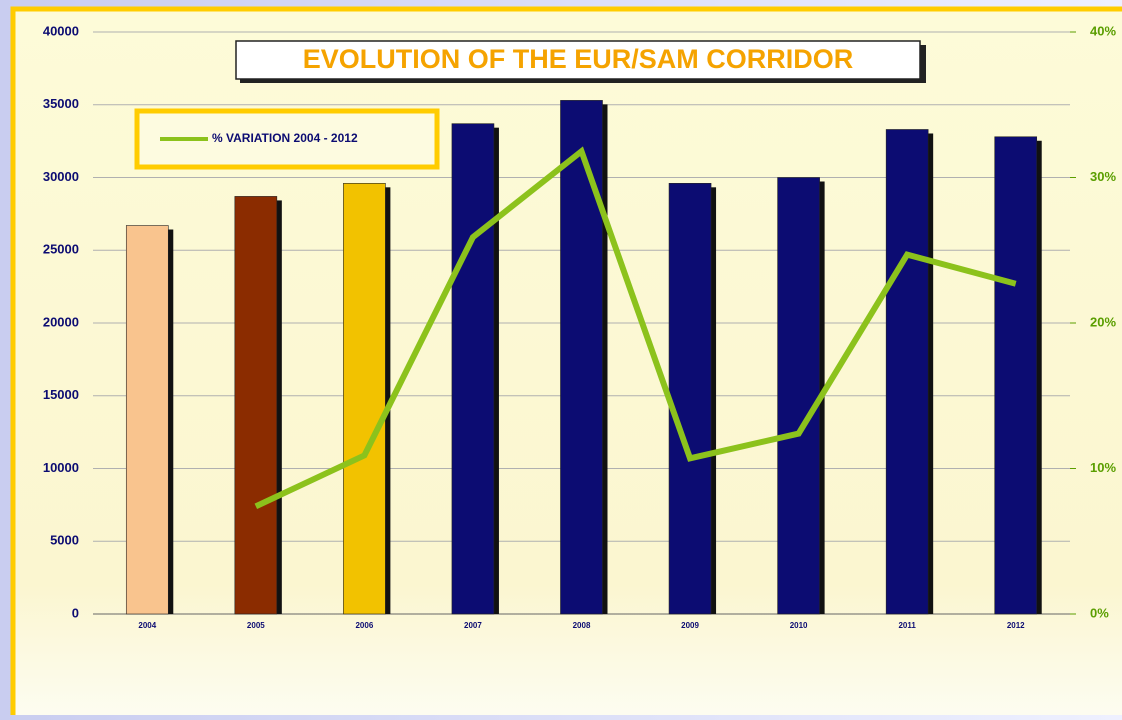  I want to click on y2-tick-label: 40%, so click(1103, 30).